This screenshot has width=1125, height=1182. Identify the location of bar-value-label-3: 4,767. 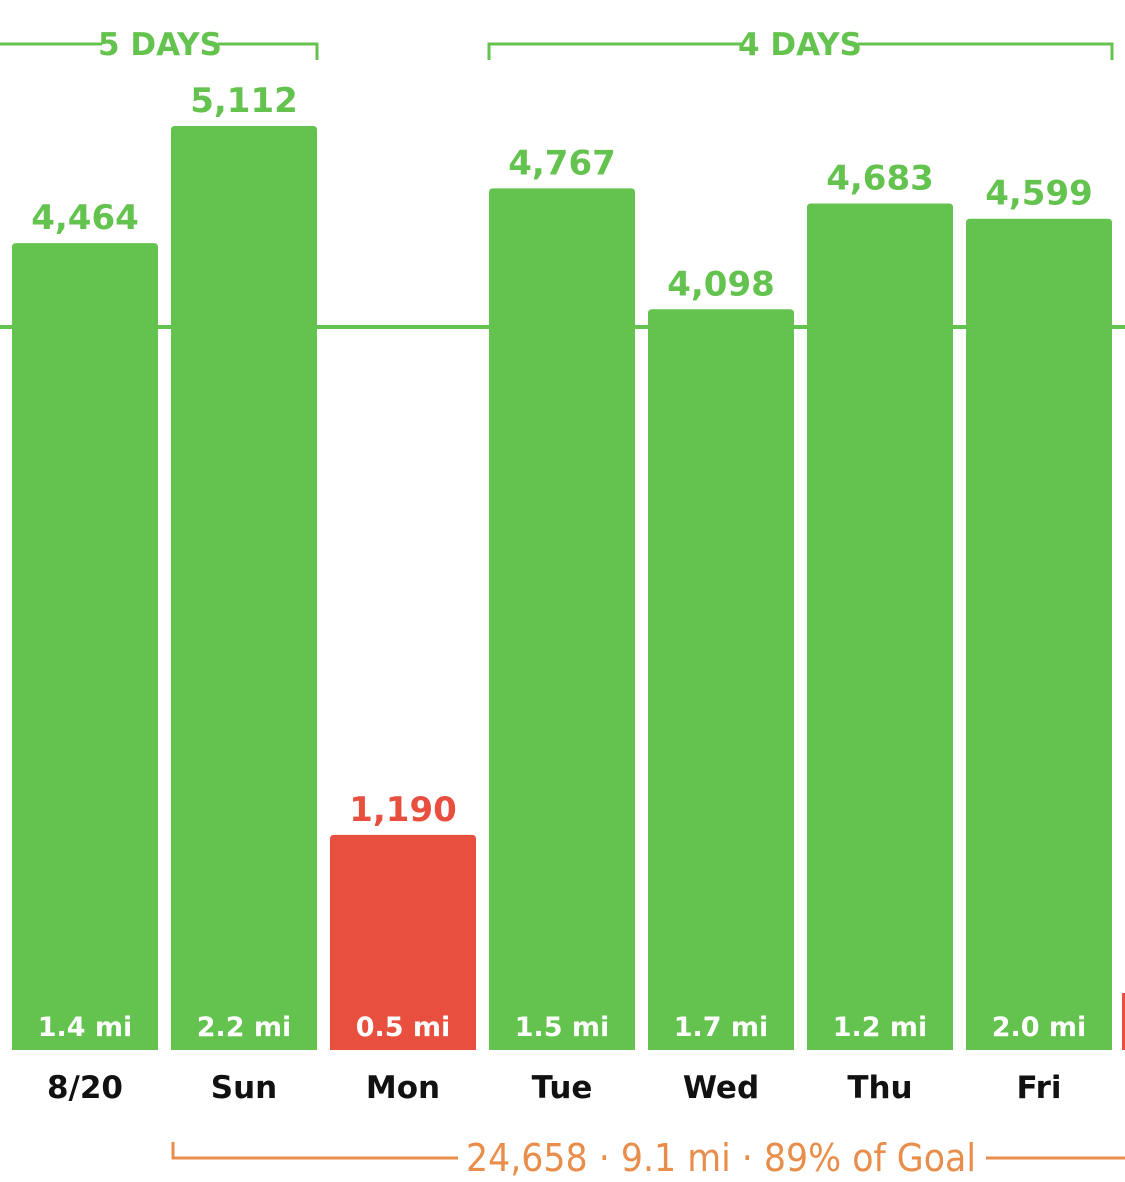
(562, 163).